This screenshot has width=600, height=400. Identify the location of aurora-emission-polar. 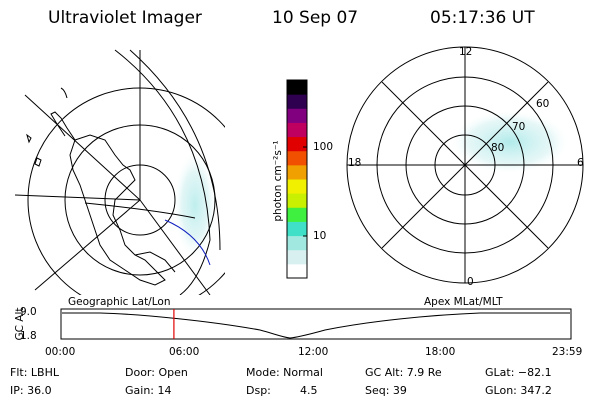
(510, 142).